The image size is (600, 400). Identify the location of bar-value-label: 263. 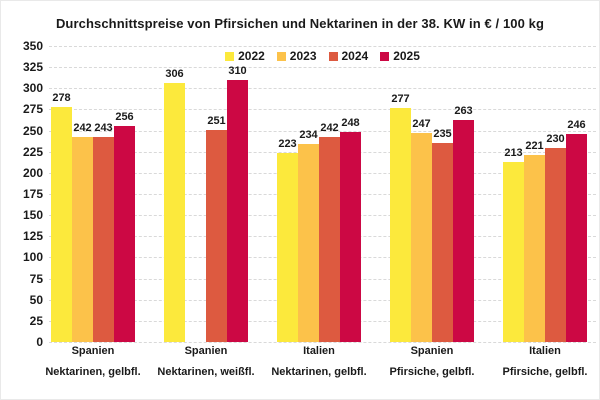
(463, 110).